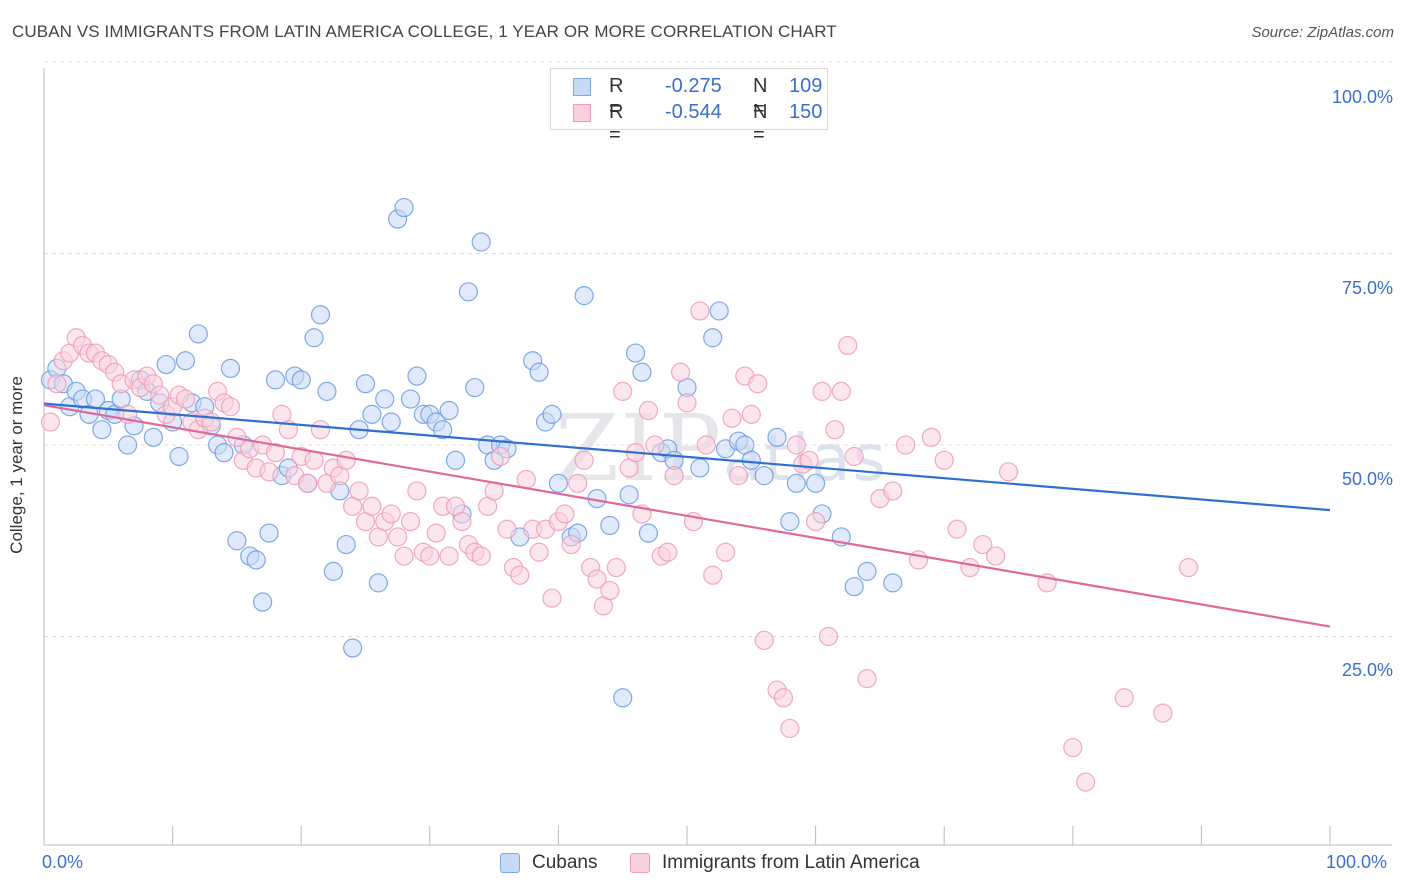 This screenshot has width=1406, height=892. What do you see at coordinates (806, 86) in the screenshot?
I see `n-value: 109` at bounding box center [806, 86].